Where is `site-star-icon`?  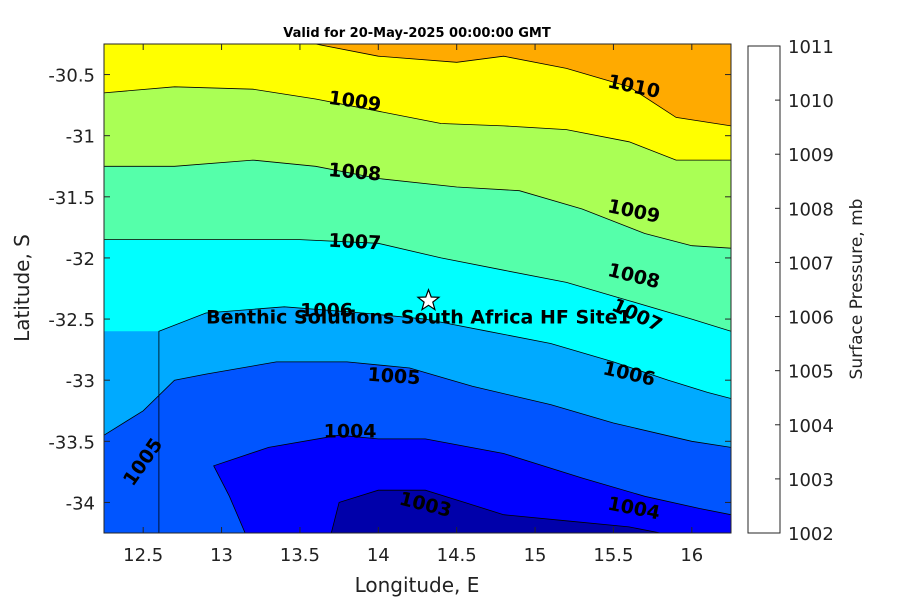
site-star-icon is located at coordinates (428, 299).